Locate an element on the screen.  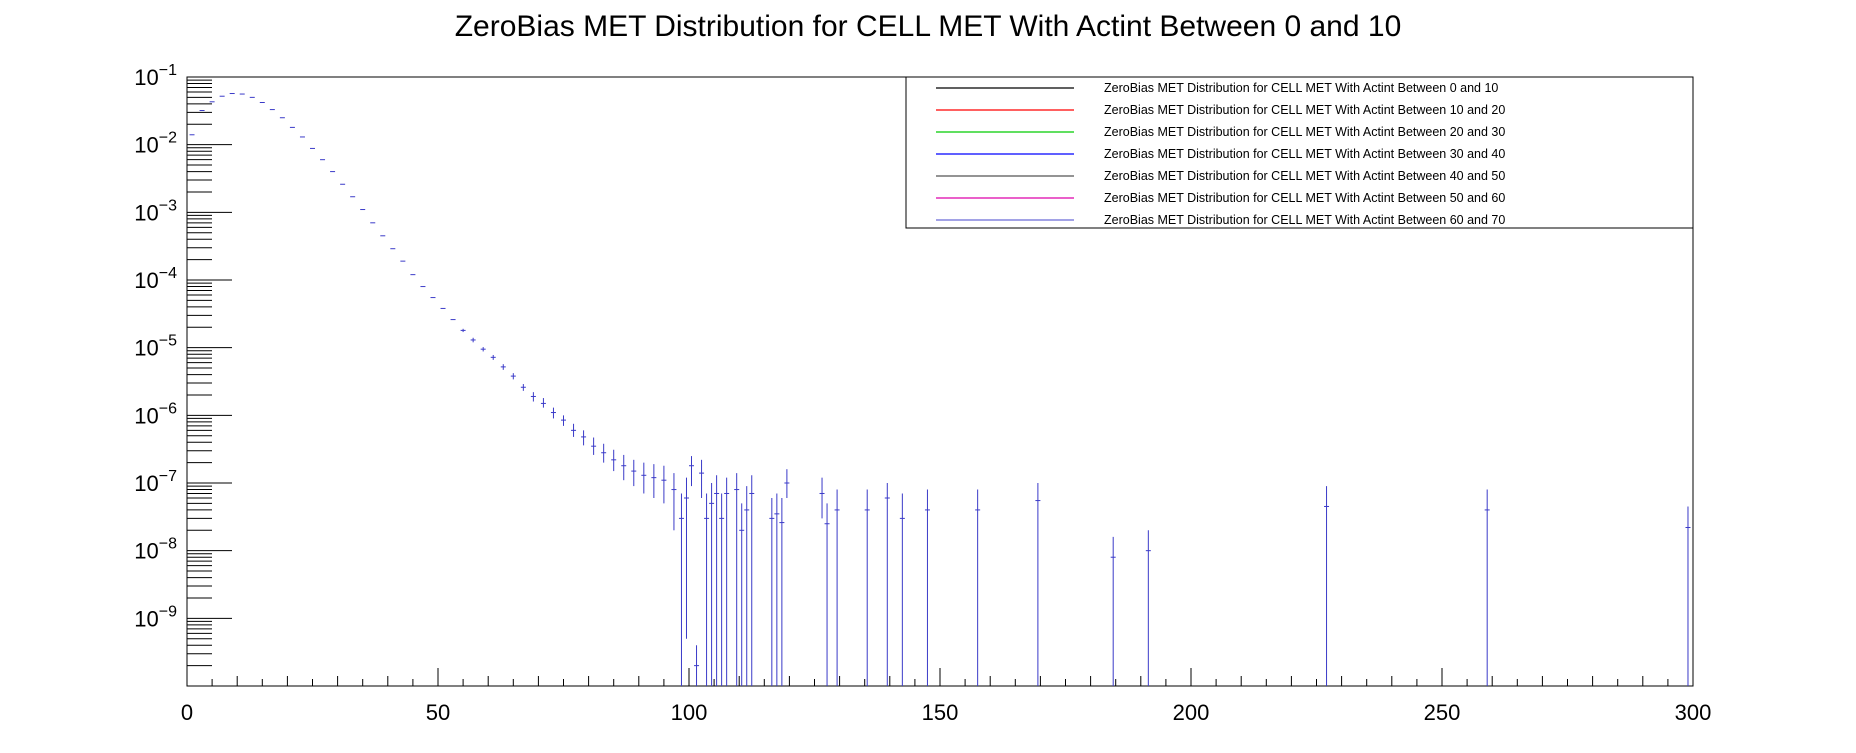
y-tick-label: 10⁻⁴ is located at coordinates (155, 279).